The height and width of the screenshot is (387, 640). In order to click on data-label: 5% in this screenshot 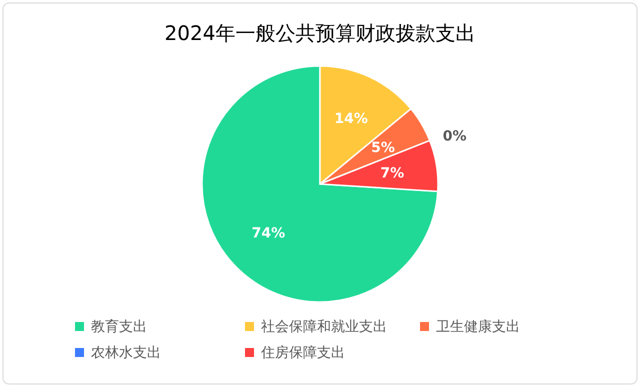, I will do `click(383, 148)`.